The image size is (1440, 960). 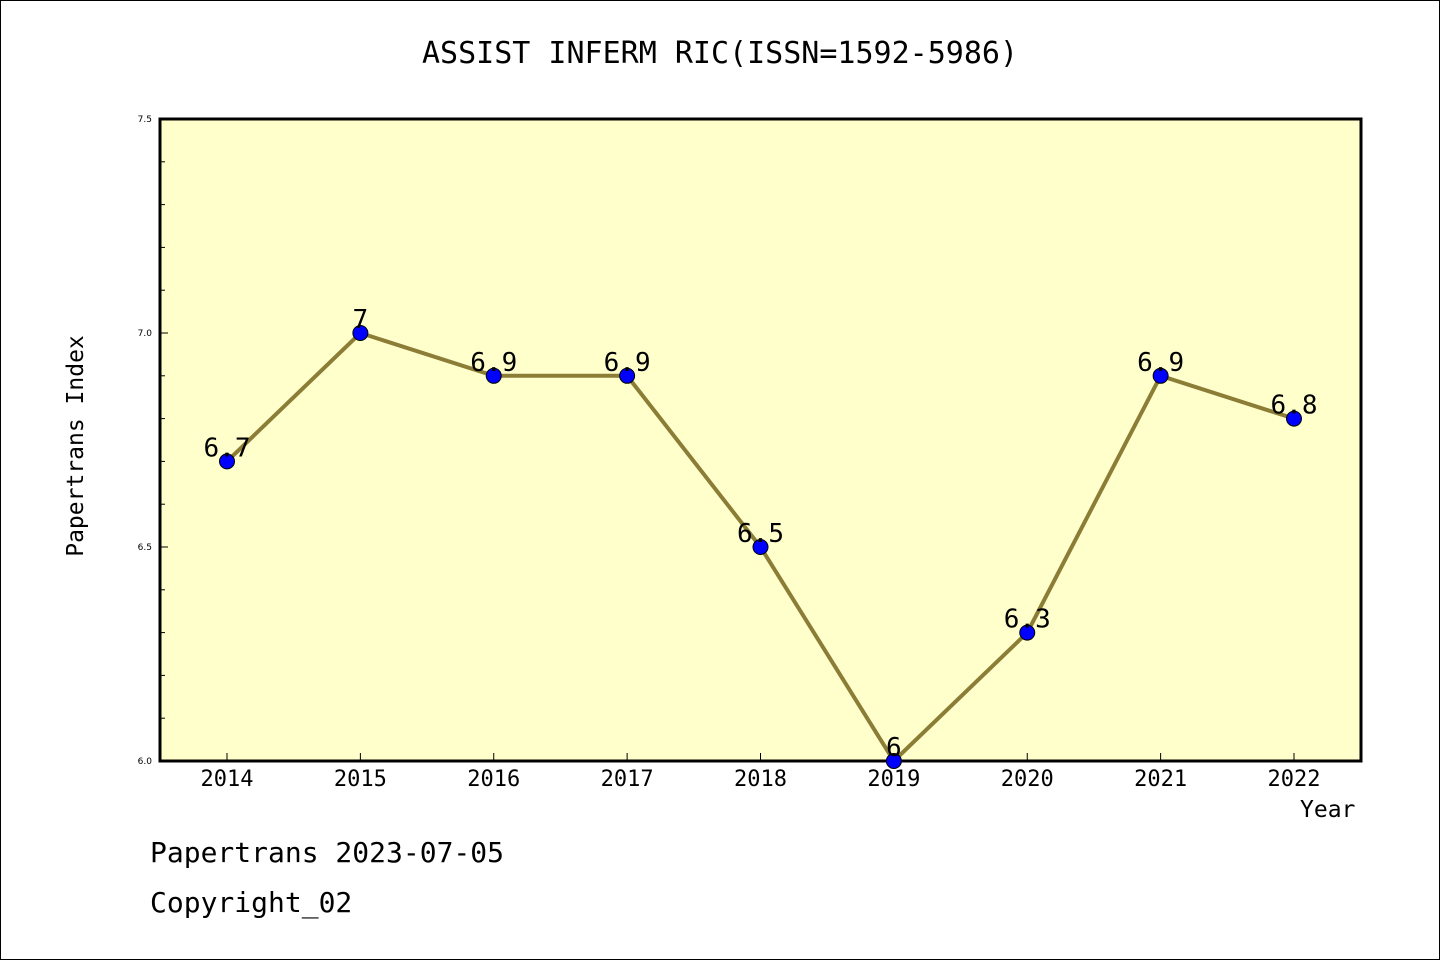 What do you see at coordinates (720, 53) in the screenshot?
I see `chart-title: ASSIST INFERM RIC(ISSN=1592-5986)` at bounding box center [720, 53].